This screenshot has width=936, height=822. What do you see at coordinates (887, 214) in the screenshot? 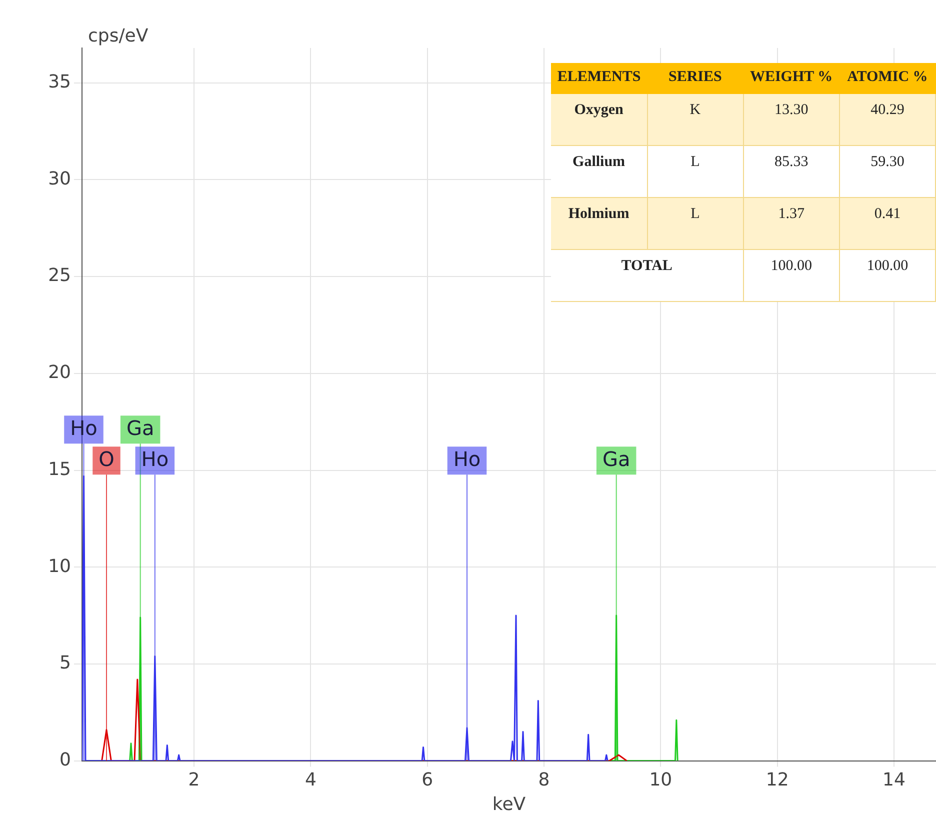
I see `text: 0.41` at bounding box center [887, 214].